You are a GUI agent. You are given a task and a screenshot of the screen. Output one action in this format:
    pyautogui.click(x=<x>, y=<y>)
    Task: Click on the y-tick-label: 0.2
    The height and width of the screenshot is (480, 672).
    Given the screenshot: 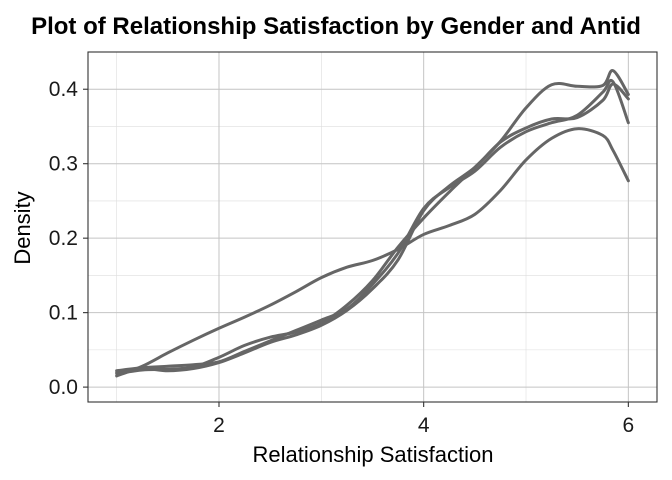 What is the action you would take?
    pyautogui.click(x=63, y=238)
    